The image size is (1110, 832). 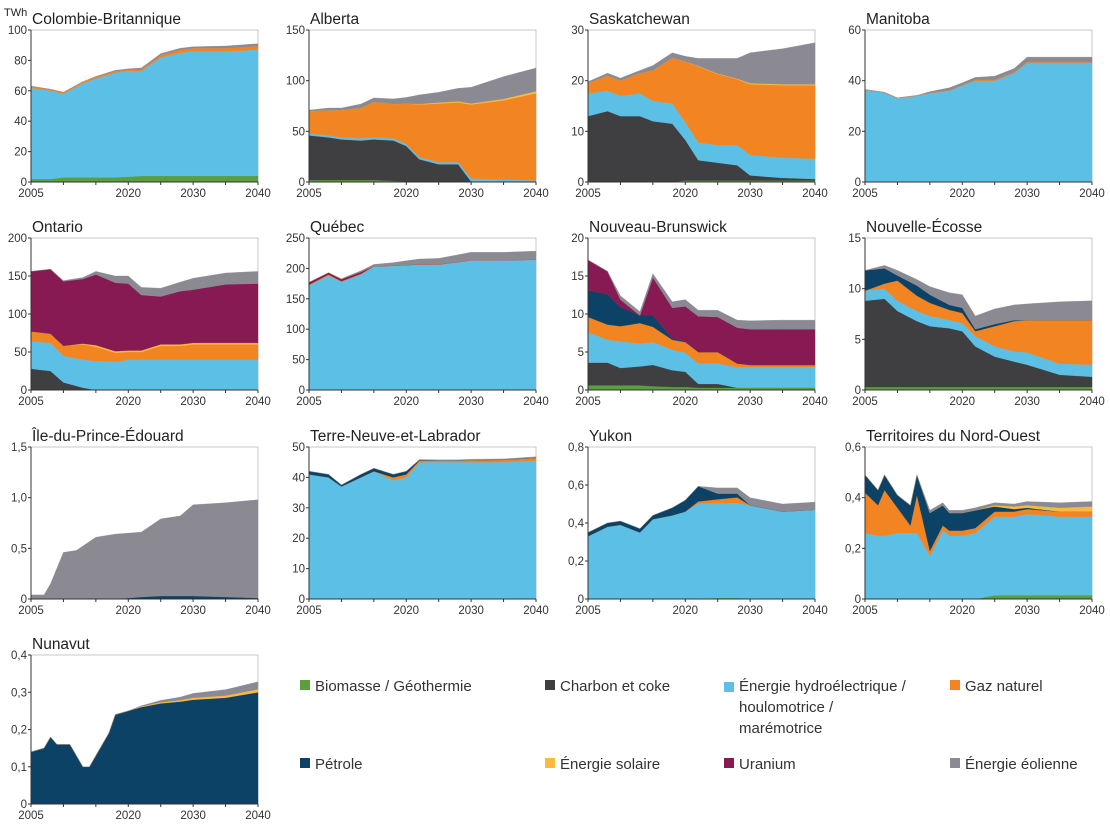 What do you see at coordinates (729, 687) in the screenshot?
I see `legend-swatch-hydro` at bounding box center [729, 687].